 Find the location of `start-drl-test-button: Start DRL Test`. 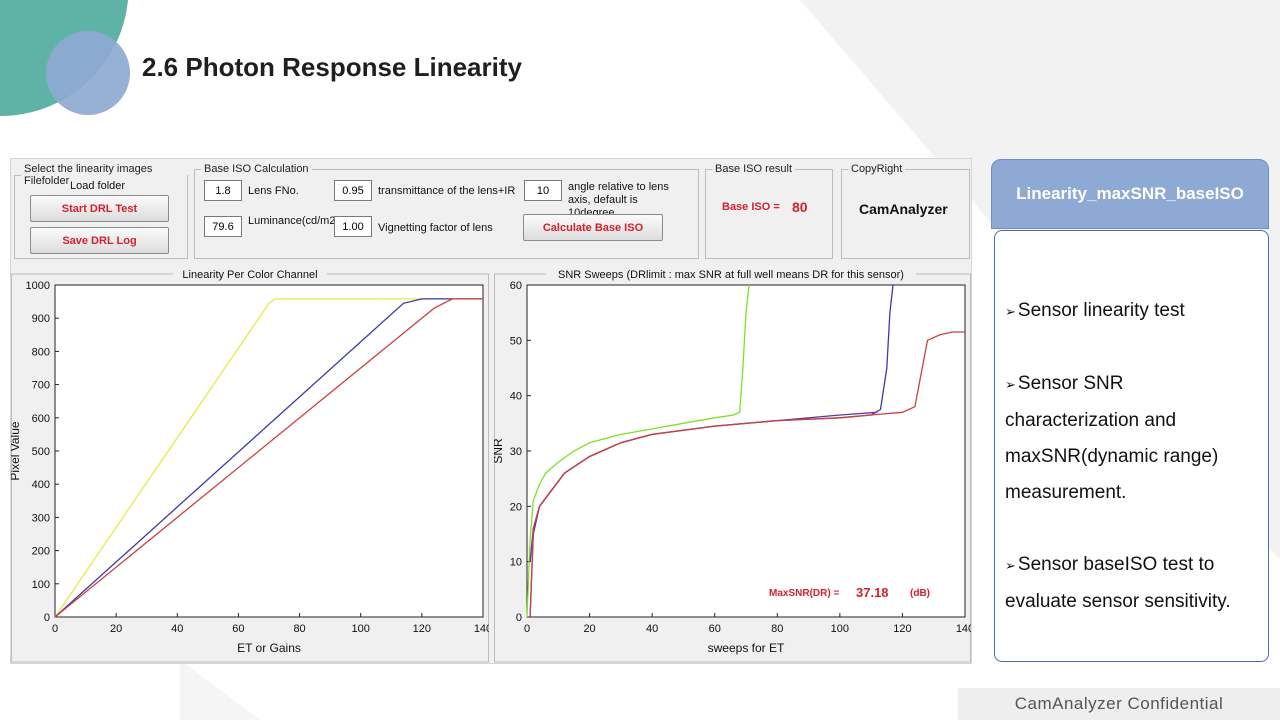

start-drl-test-button: Start DRL Test is located at coordinates (99, 208).